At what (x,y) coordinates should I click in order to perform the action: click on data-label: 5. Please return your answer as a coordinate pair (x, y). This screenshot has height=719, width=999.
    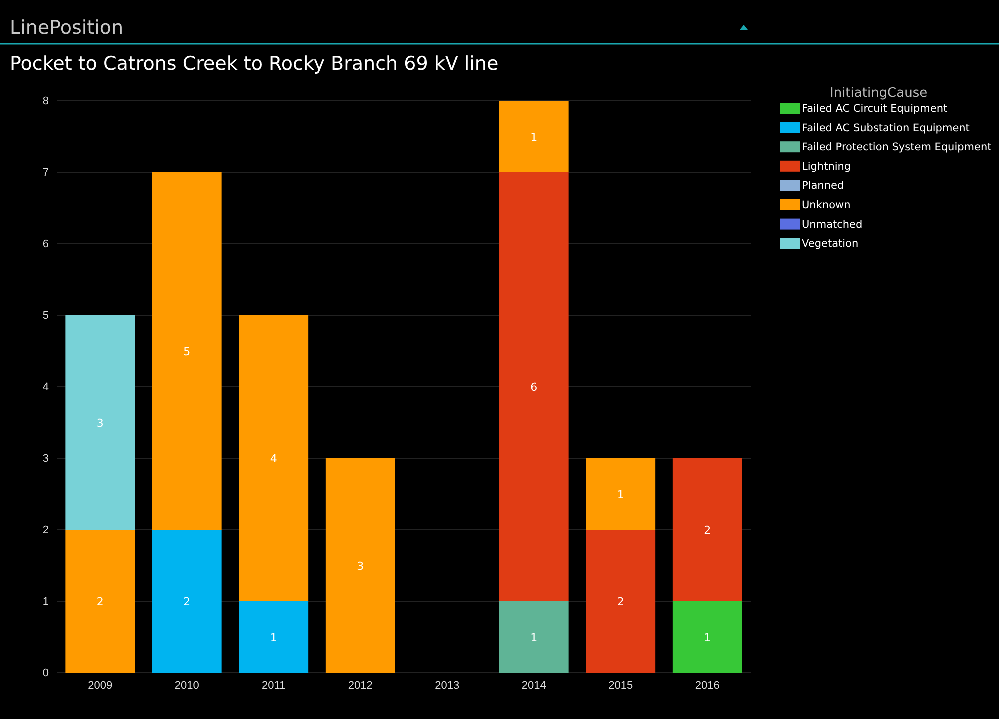
    Looking at the image, I should click on (187, 351).